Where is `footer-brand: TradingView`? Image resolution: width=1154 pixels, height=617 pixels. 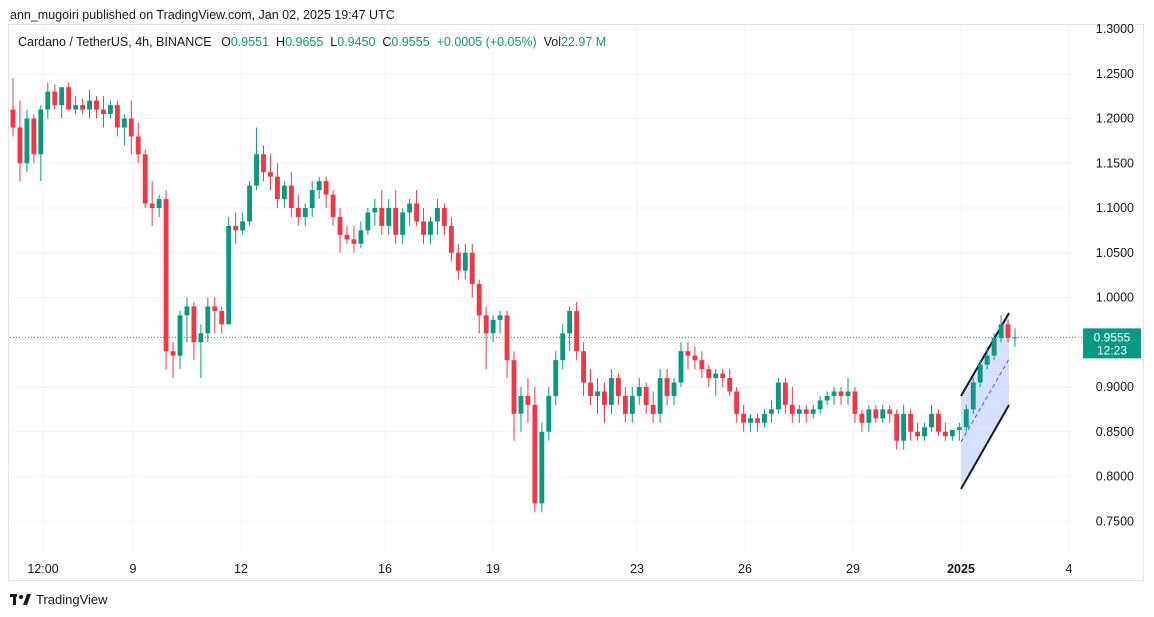
footer-brand: TradingView is located at coordinates (59, 599).